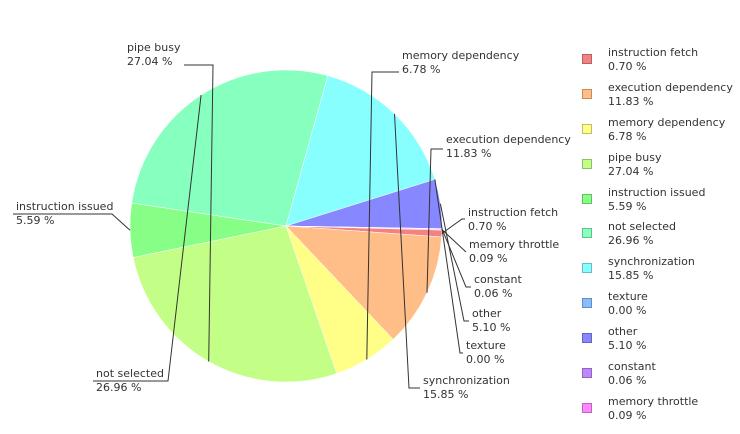  What do you see at coordinates (434, 220) in the screenshot?
I see `leader-line-execution-dependency` at bounding box center [434, 220].